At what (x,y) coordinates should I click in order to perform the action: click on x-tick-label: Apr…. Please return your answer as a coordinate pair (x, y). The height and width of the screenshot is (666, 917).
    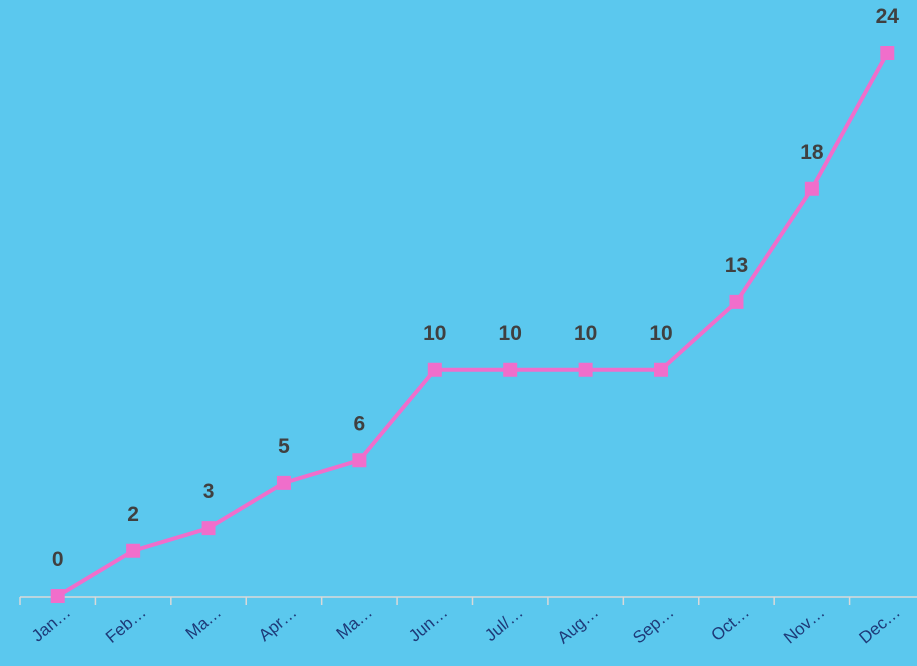
    Looking at the image, I should click on (278, 624).